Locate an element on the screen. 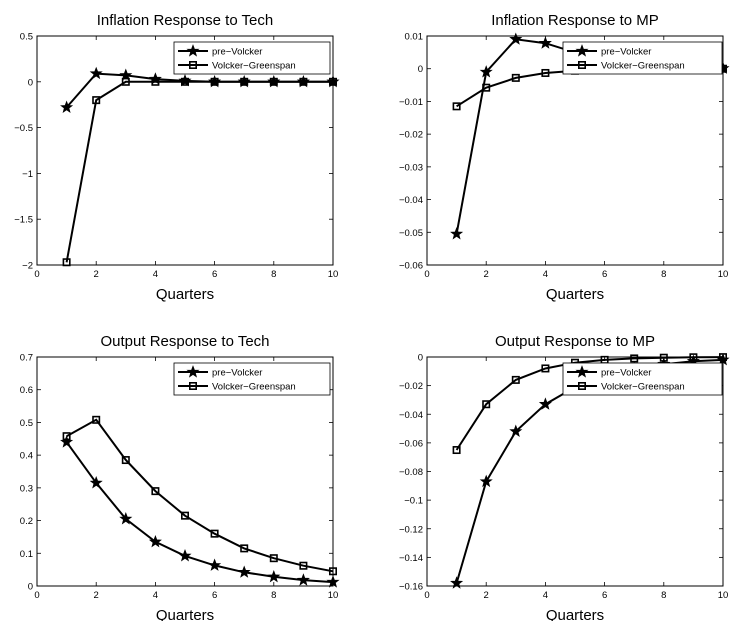 The height and width of the screenshot is (621, 730). y-tick-label: 0.6 is located at coordinates (26, 390).